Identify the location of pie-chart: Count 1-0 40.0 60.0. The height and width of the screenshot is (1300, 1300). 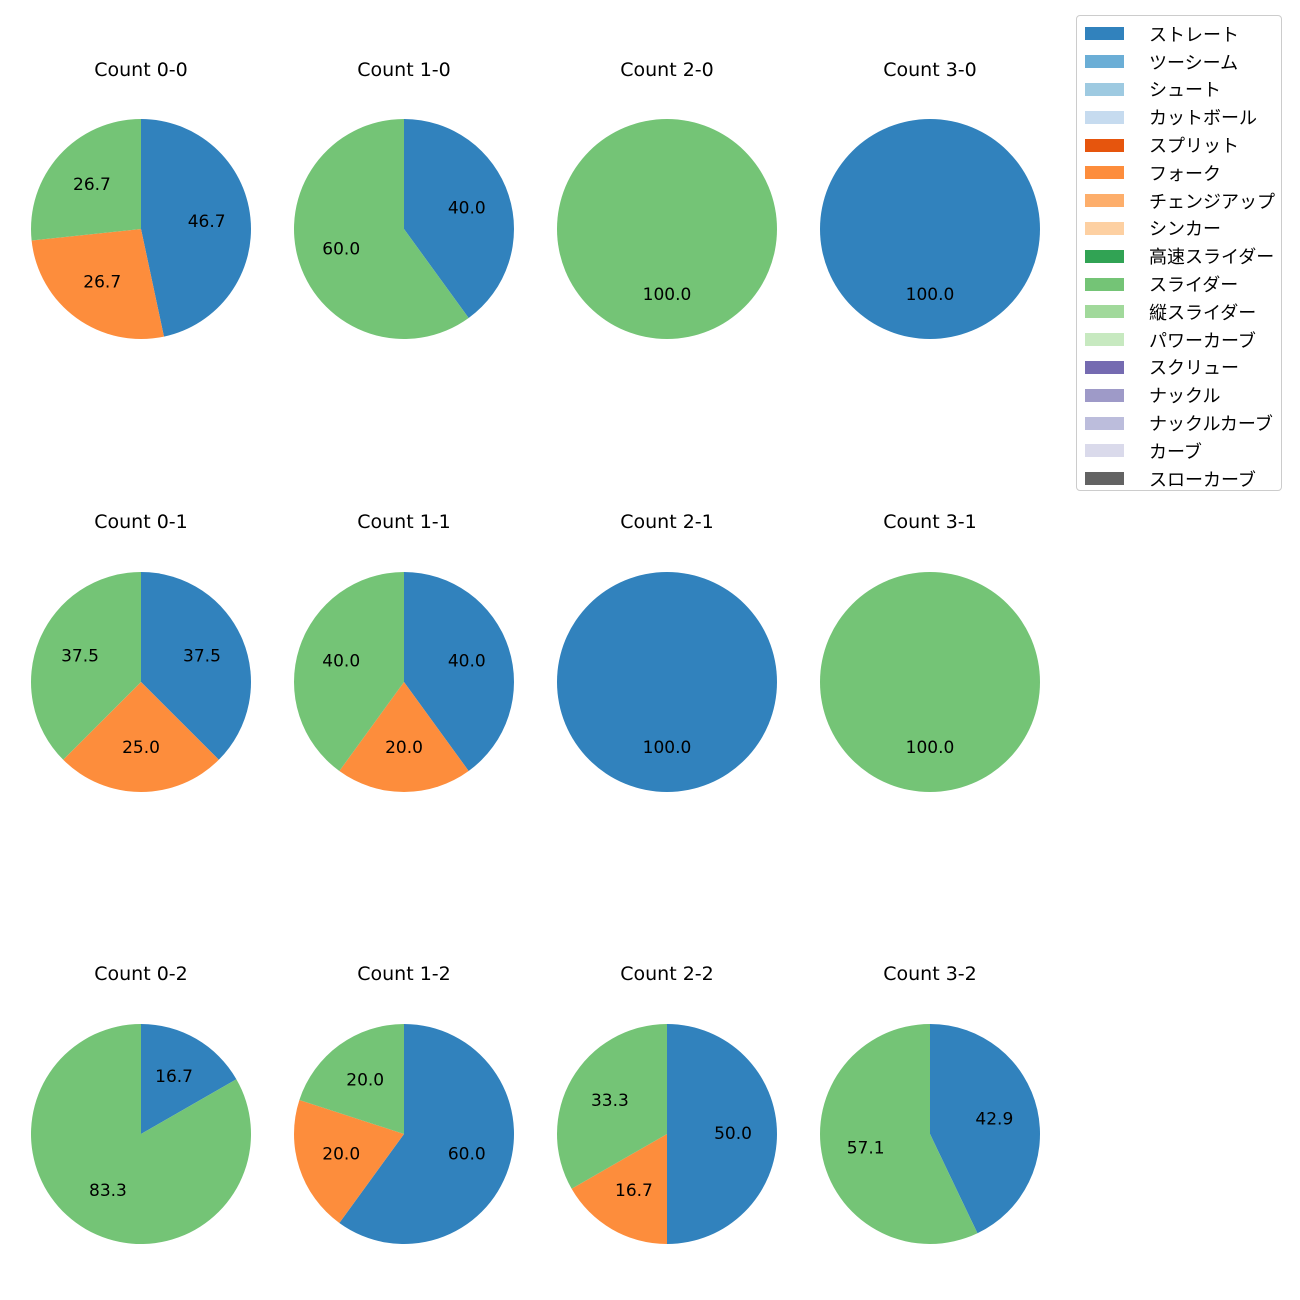
(404, 199).